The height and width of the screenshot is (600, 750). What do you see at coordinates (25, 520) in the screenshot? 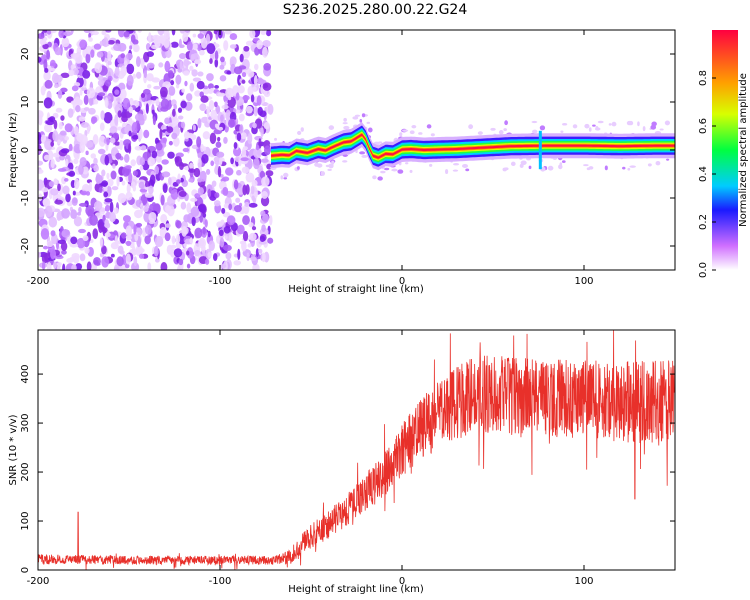
I see `snr-ytick-label: 100` at bounding box center [25, 520].